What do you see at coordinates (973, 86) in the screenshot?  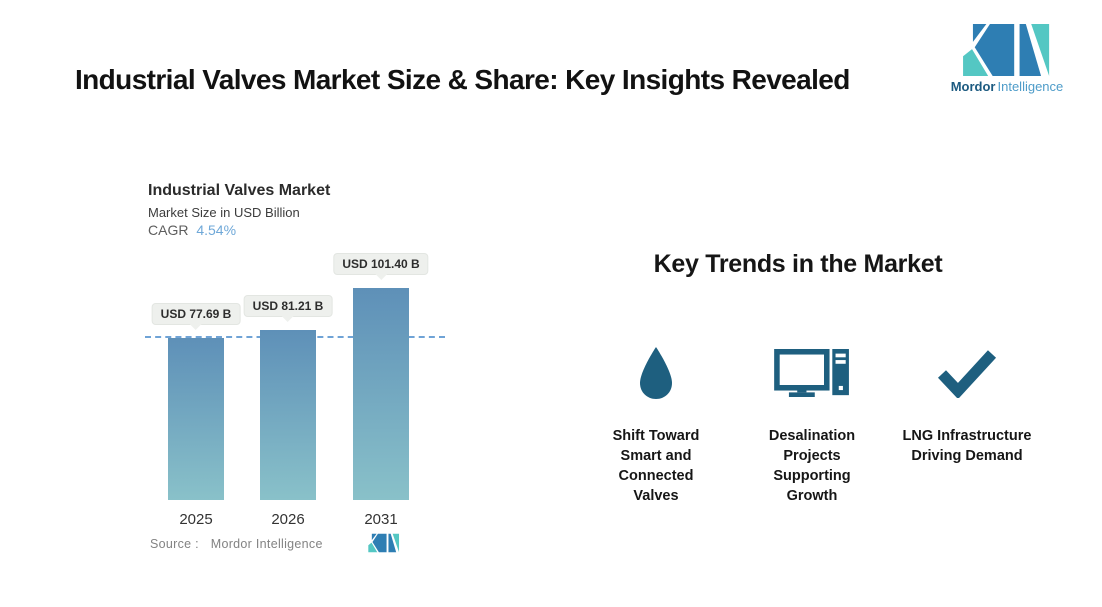 I see `brand-name-primary: Mordor` at bounding box center [973, 86].